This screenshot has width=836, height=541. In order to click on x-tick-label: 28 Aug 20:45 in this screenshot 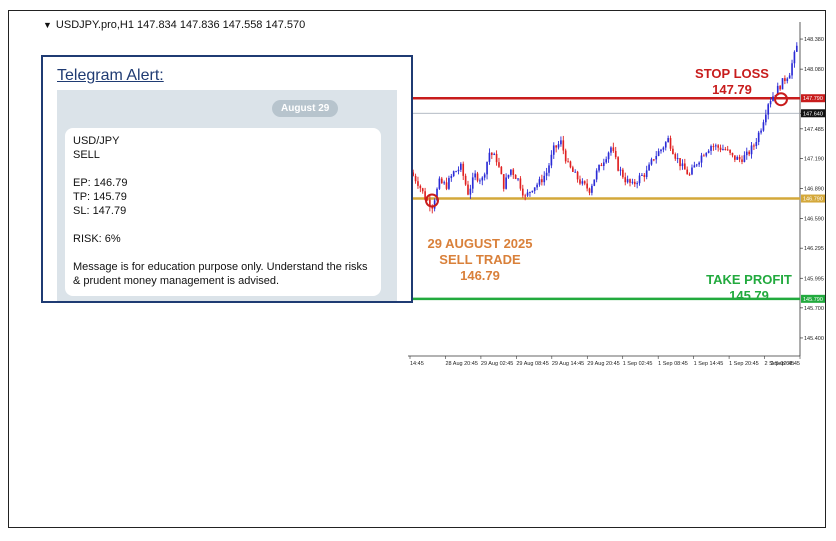, I will do `click(461, 364)`.